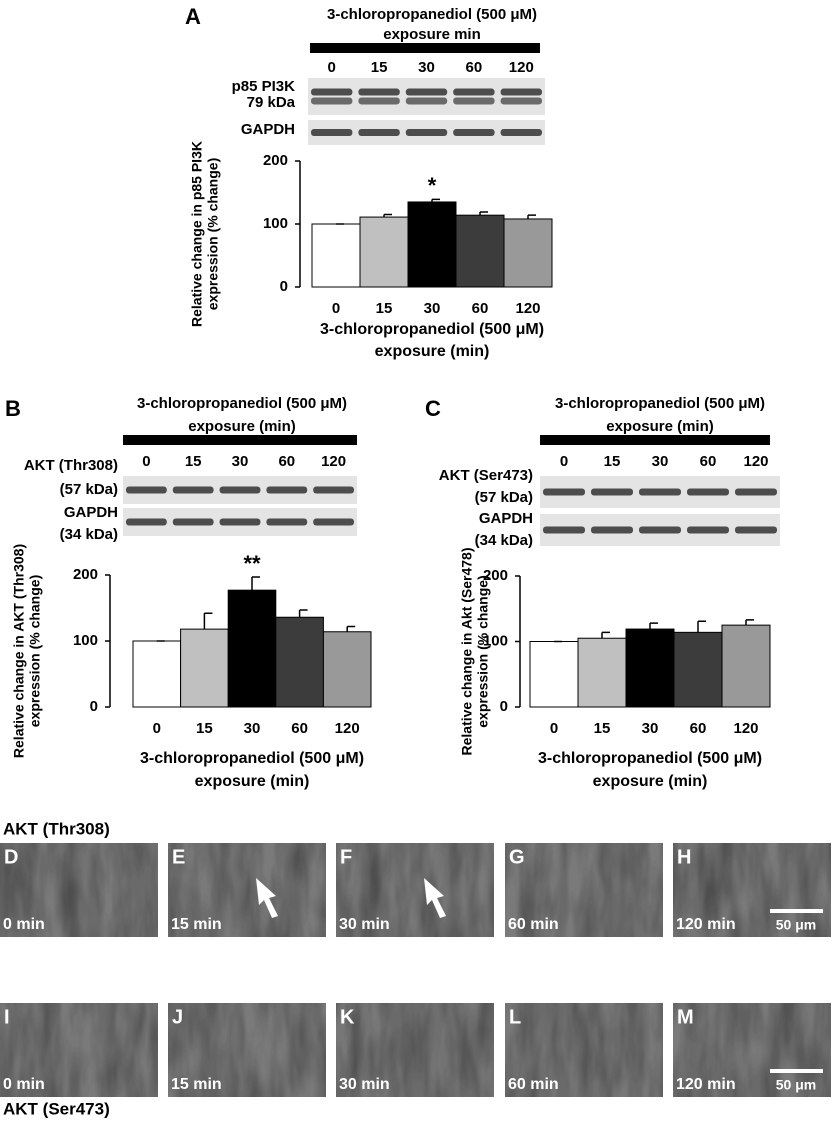 Image resolution: width=832 pixels, height=1127 pixels. I want to click on blot, so click(426, 96).